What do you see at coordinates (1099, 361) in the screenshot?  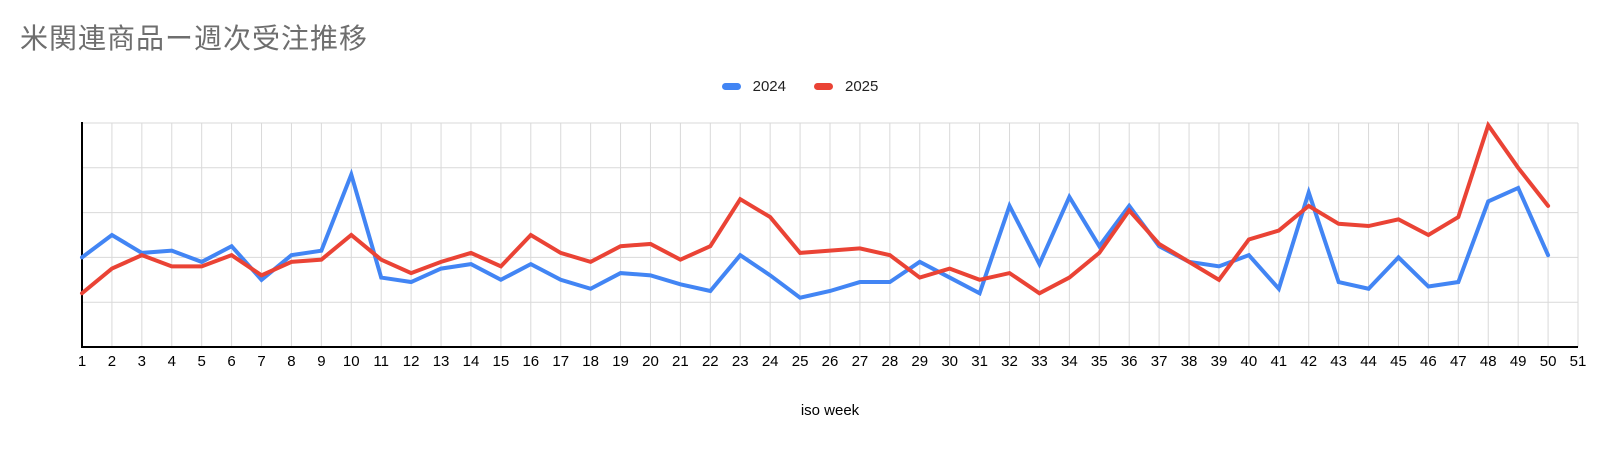 I see `x-tick-label: 35` at bounding box center [1099, 361].